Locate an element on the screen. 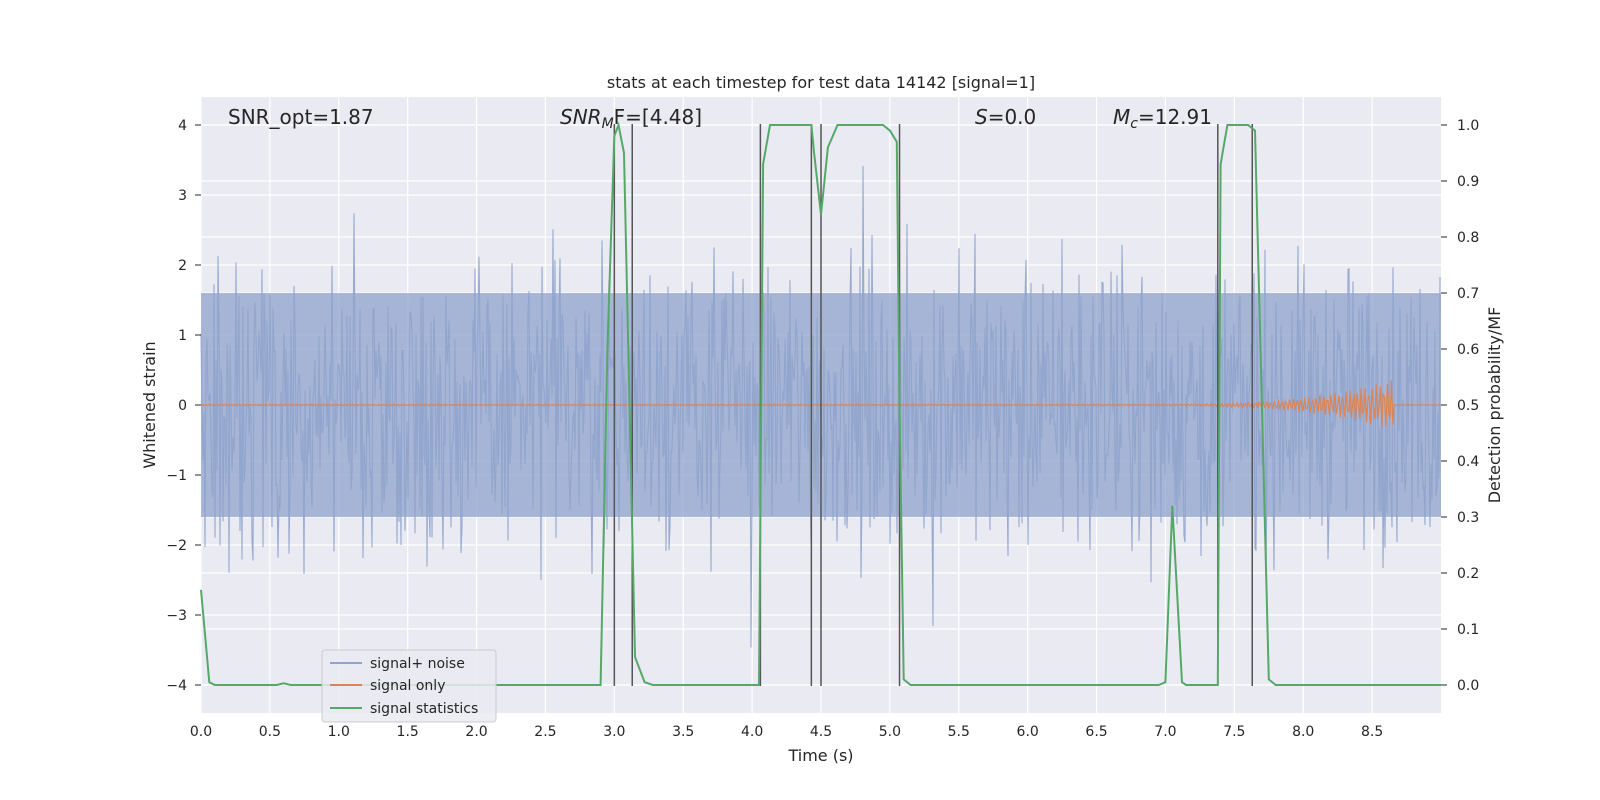  y-axis-right-label: Detection probability/MF is located at coordinates (1494, 405).